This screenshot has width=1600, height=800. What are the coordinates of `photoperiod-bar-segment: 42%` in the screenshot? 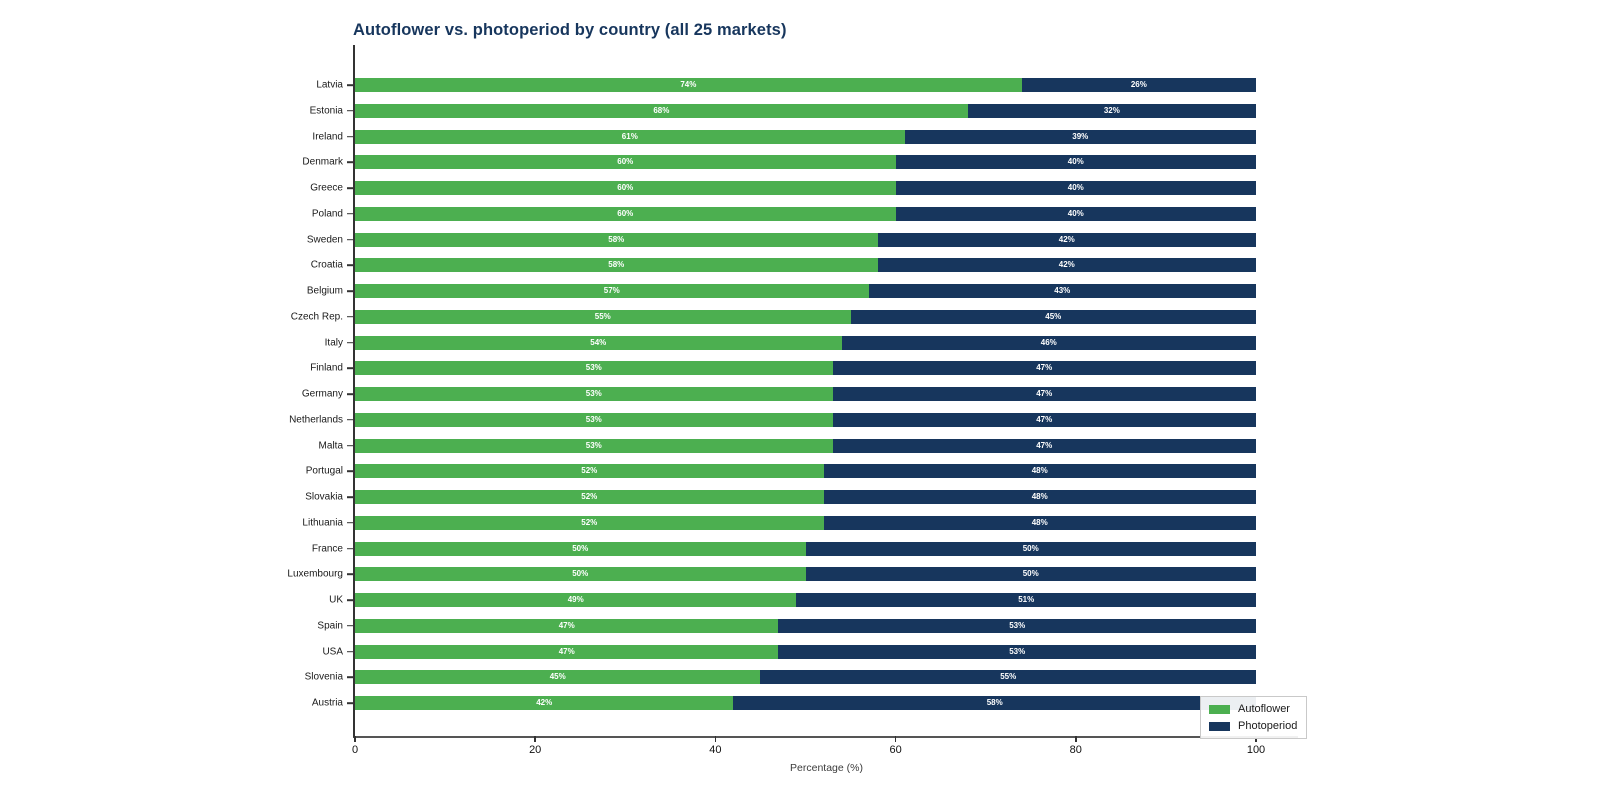 It's located at (1066, 265).